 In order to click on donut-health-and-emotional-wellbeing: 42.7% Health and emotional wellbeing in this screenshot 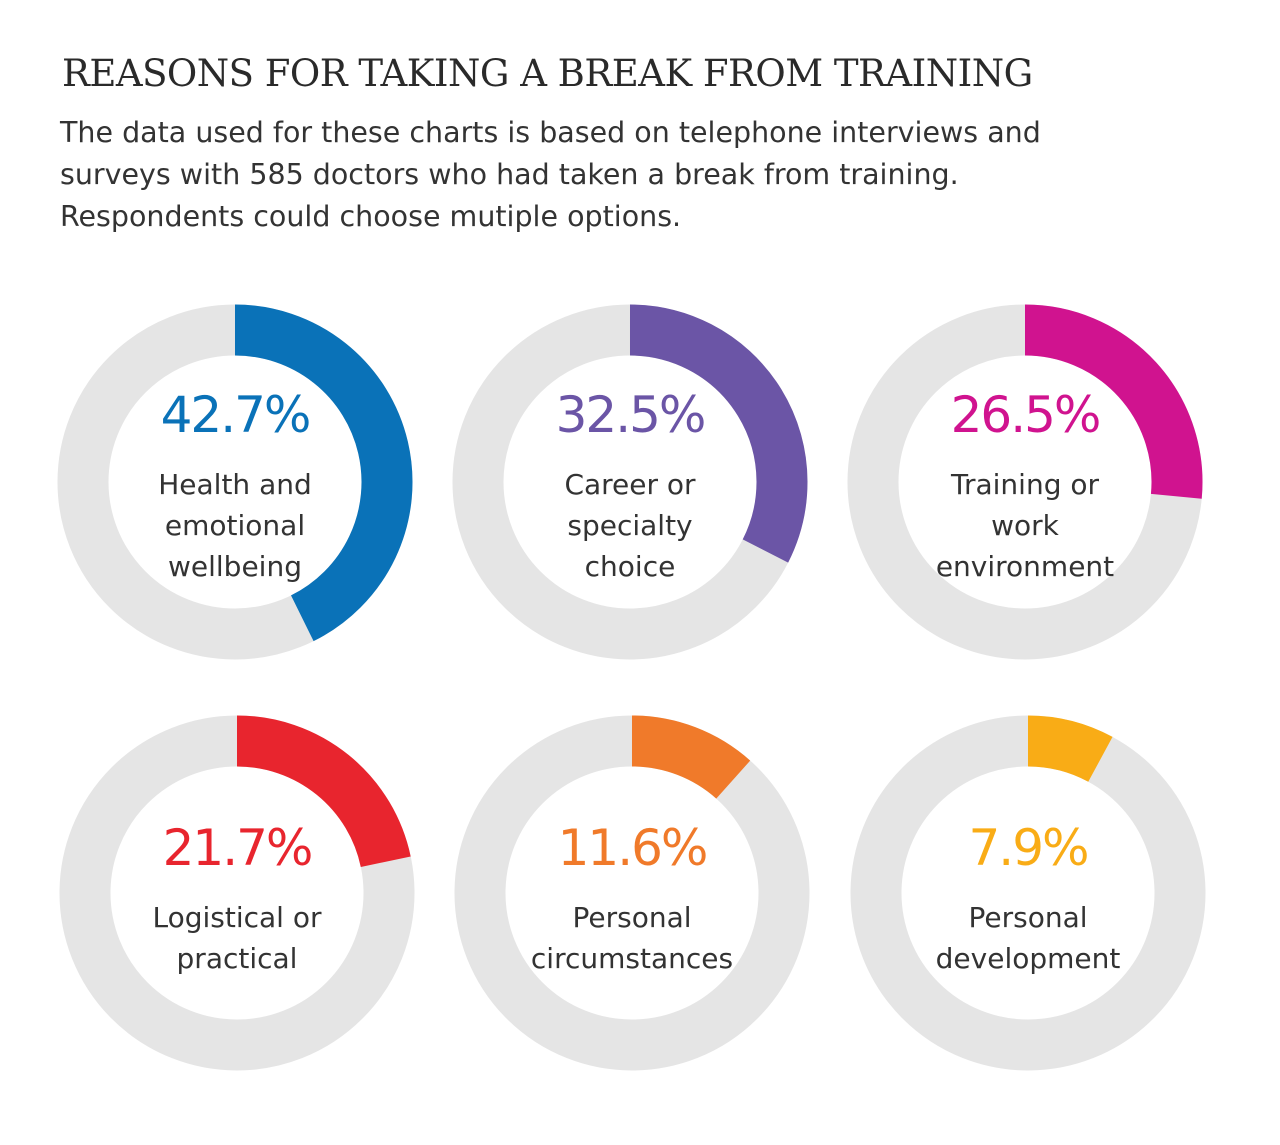, I will do `click(235, 482)`.